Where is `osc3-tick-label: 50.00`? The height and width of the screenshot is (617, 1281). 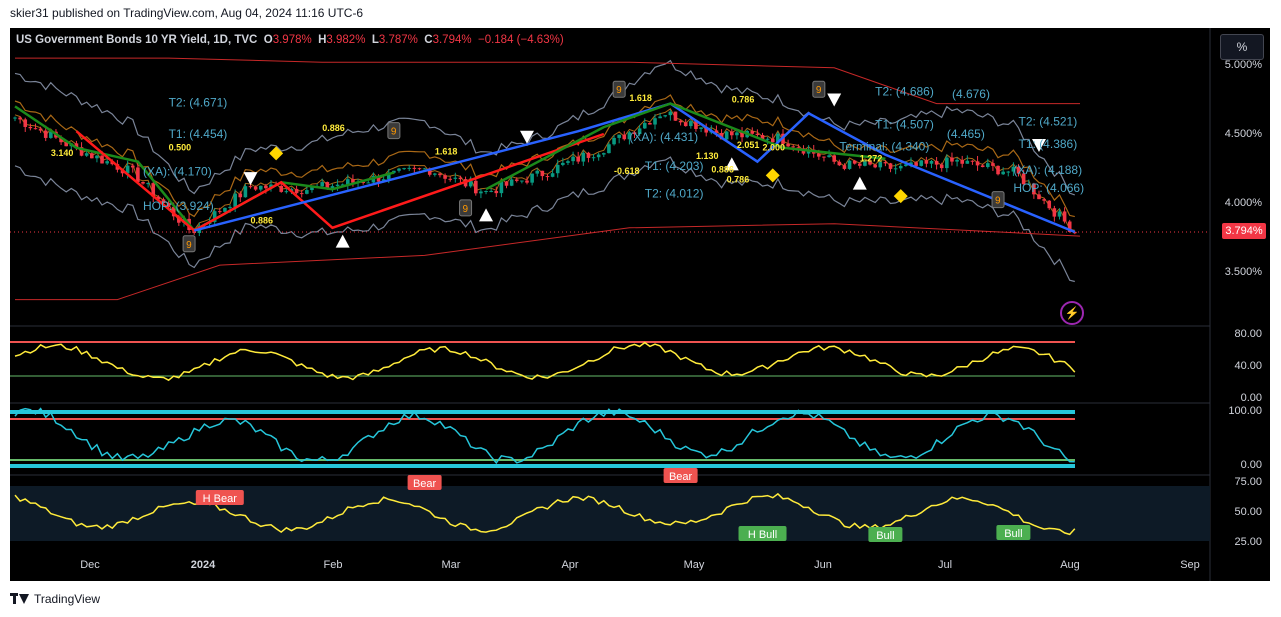
osc3-tick-label: 50.00 is located at coordinates (1248, 512).